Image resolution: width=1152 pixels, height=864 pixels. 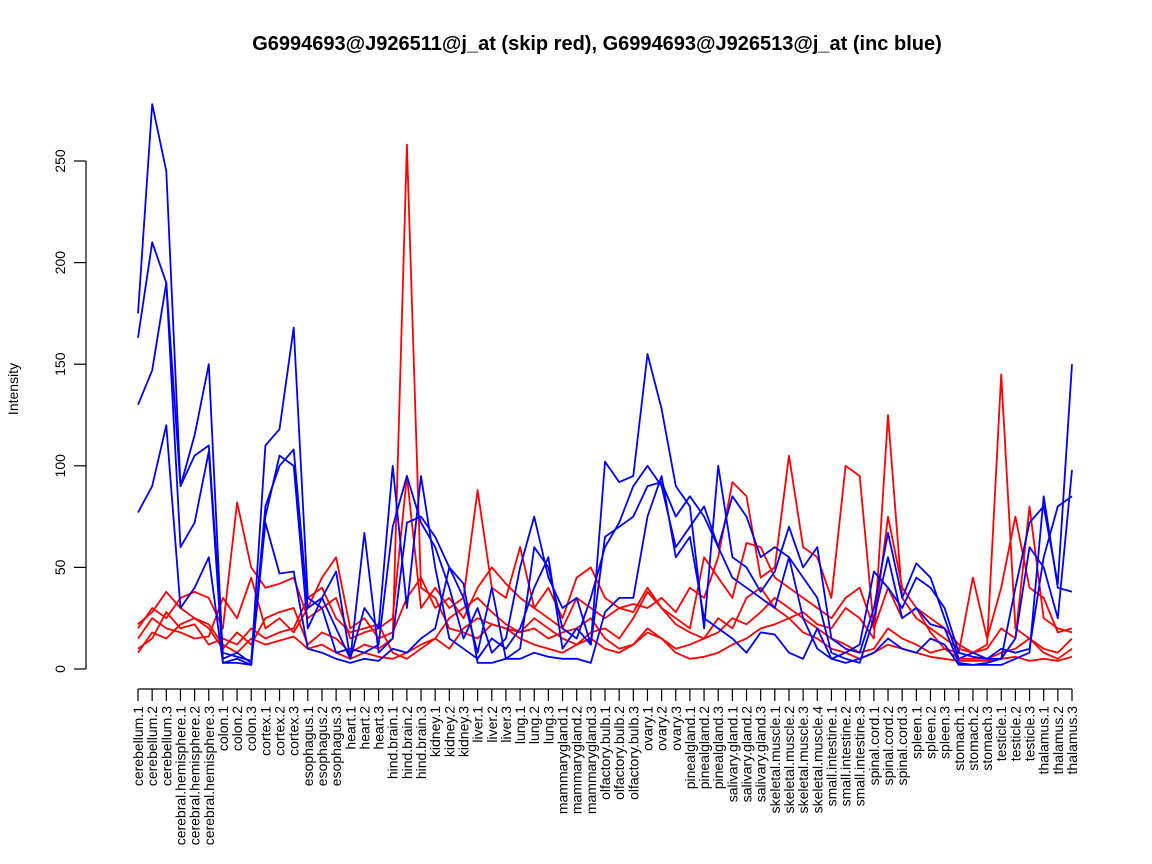 I want to click on x-tick-label: stomach.1, so click(x=959, y=738).